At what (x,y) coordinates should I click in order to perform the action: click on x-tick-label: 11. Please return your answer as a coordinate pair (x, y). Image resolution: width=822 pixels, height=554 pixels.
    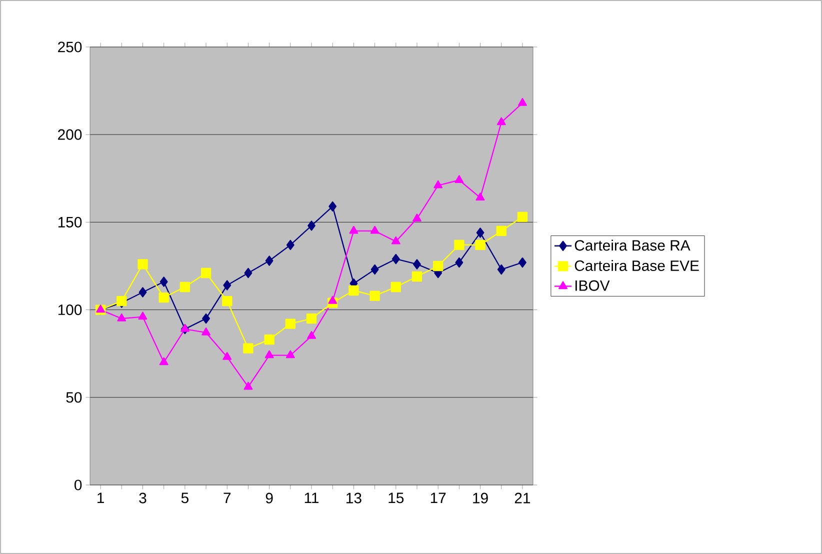
    Looking at the image, I should click on (311, 498).